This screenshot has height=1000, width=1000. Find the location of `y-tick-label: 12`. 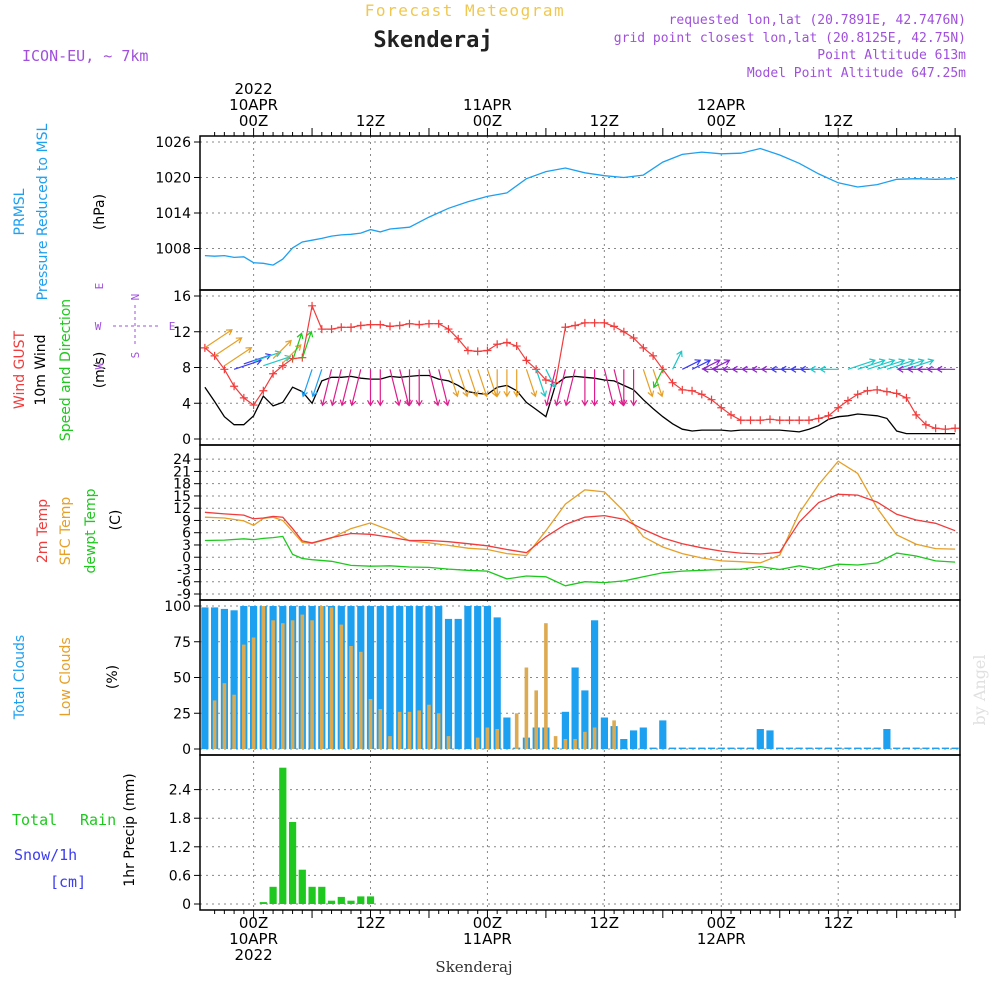

y-tick-label: 12 is located at coordinates (182, 509).